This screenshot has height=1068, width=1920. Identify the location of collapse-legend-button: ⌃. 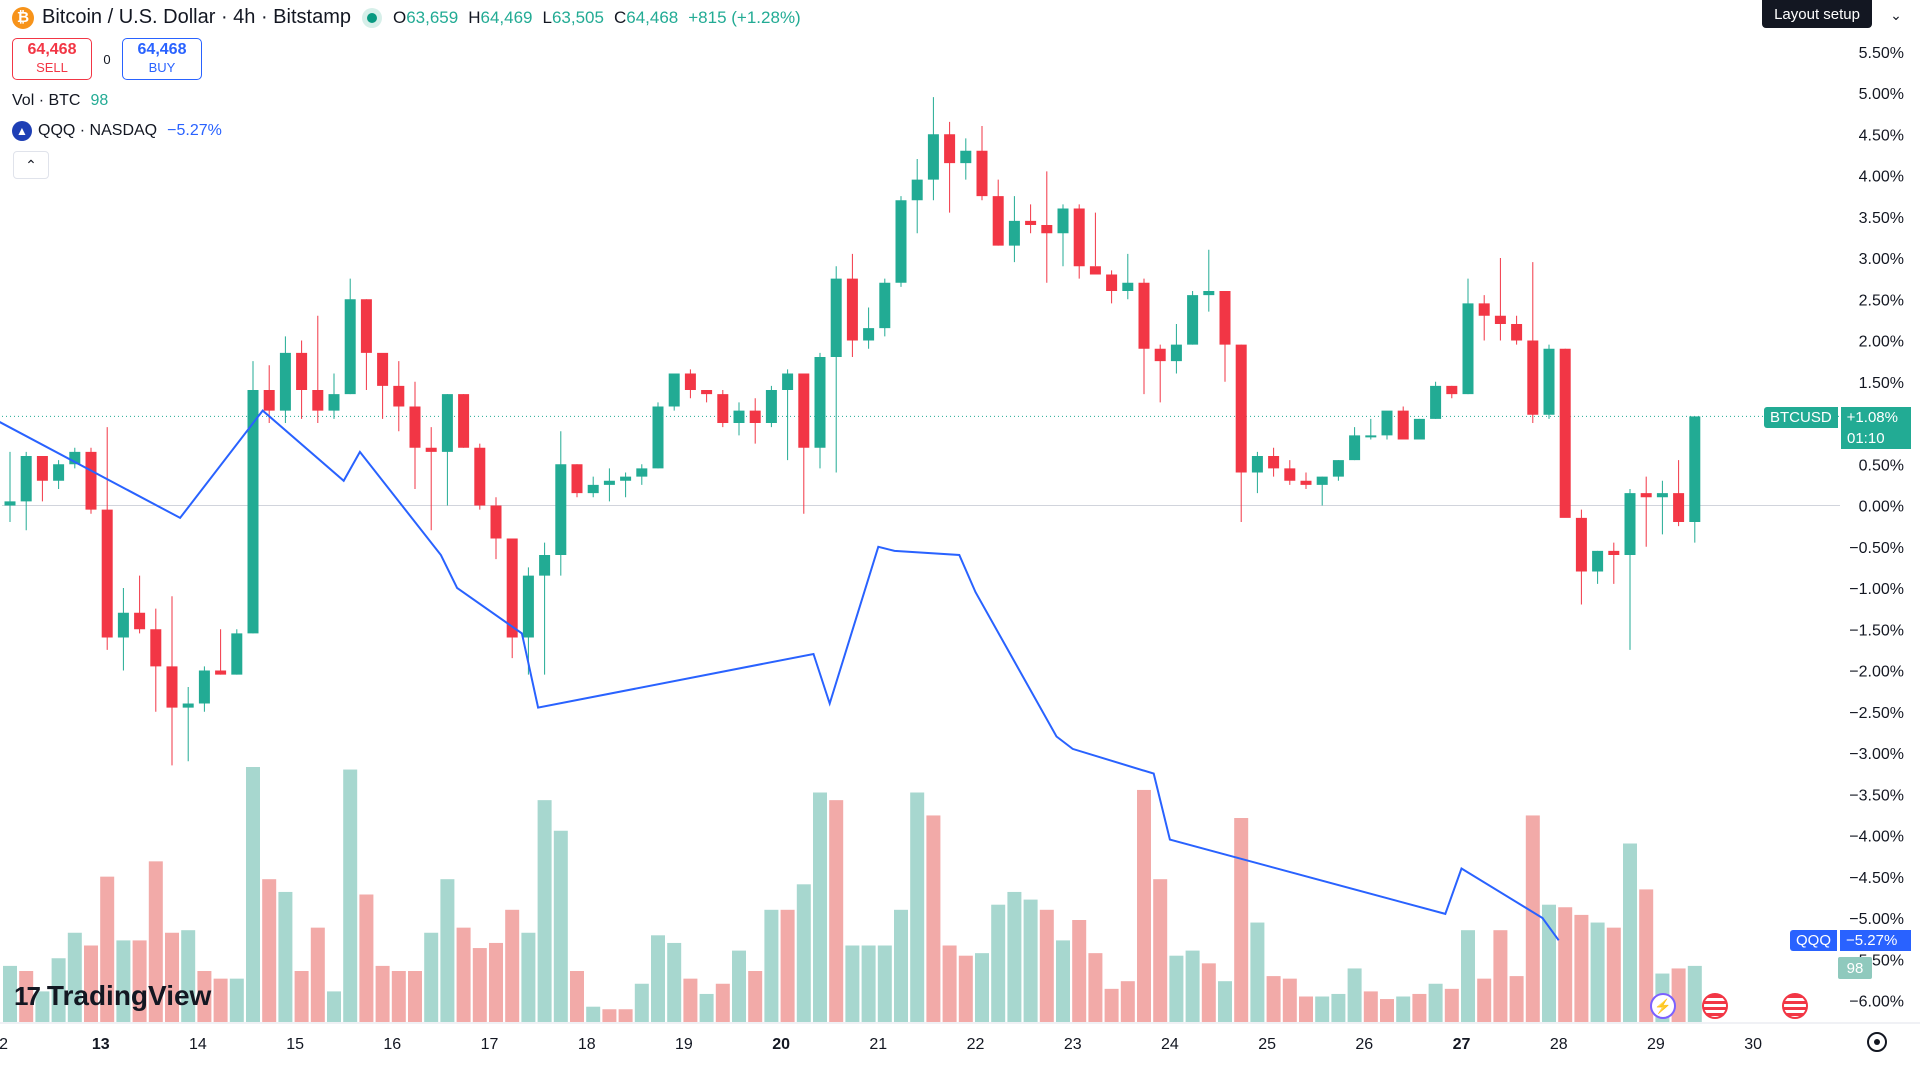
(31, 165).